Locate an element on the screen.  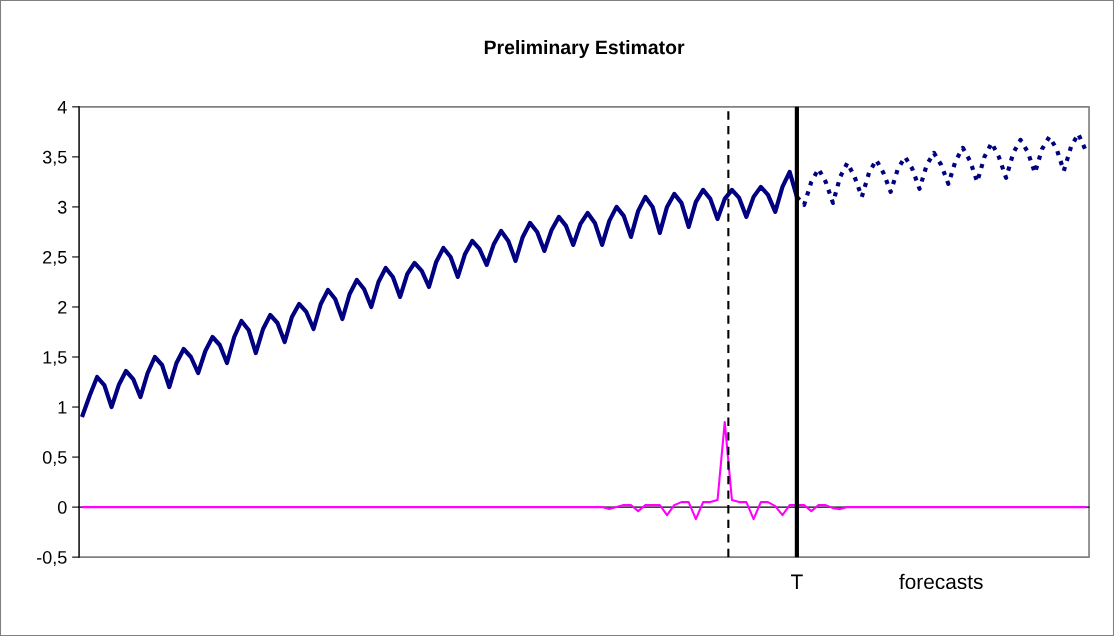
y-tick-label: 4 is located at coordinates (62, 107).